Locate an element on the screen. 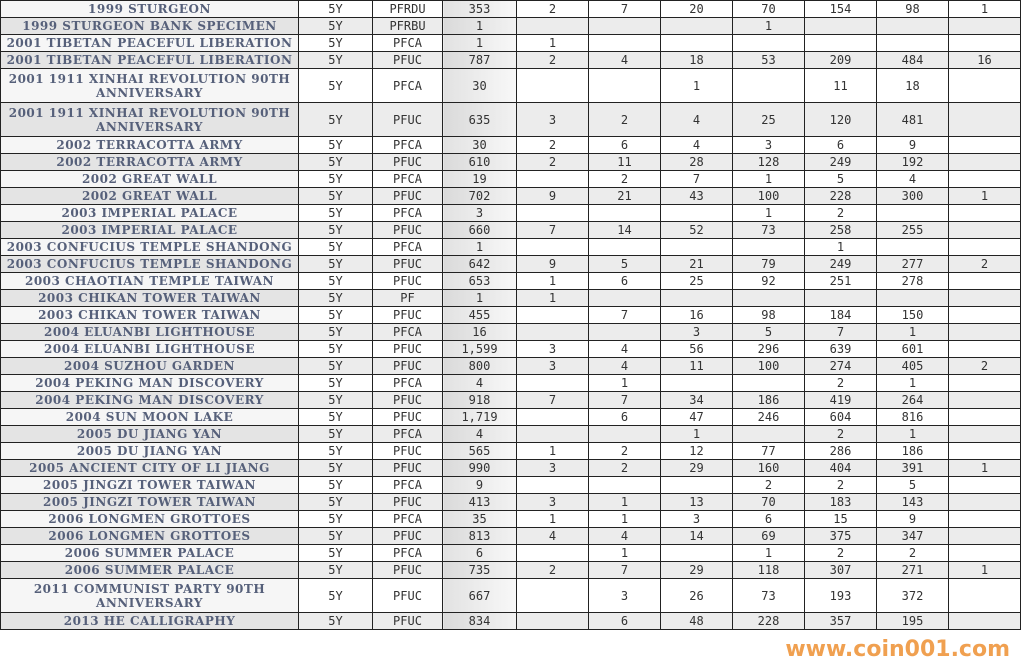 The height and width of the screenshot is (667, 1022). count-5-cell is located at coordinates (840, 43).